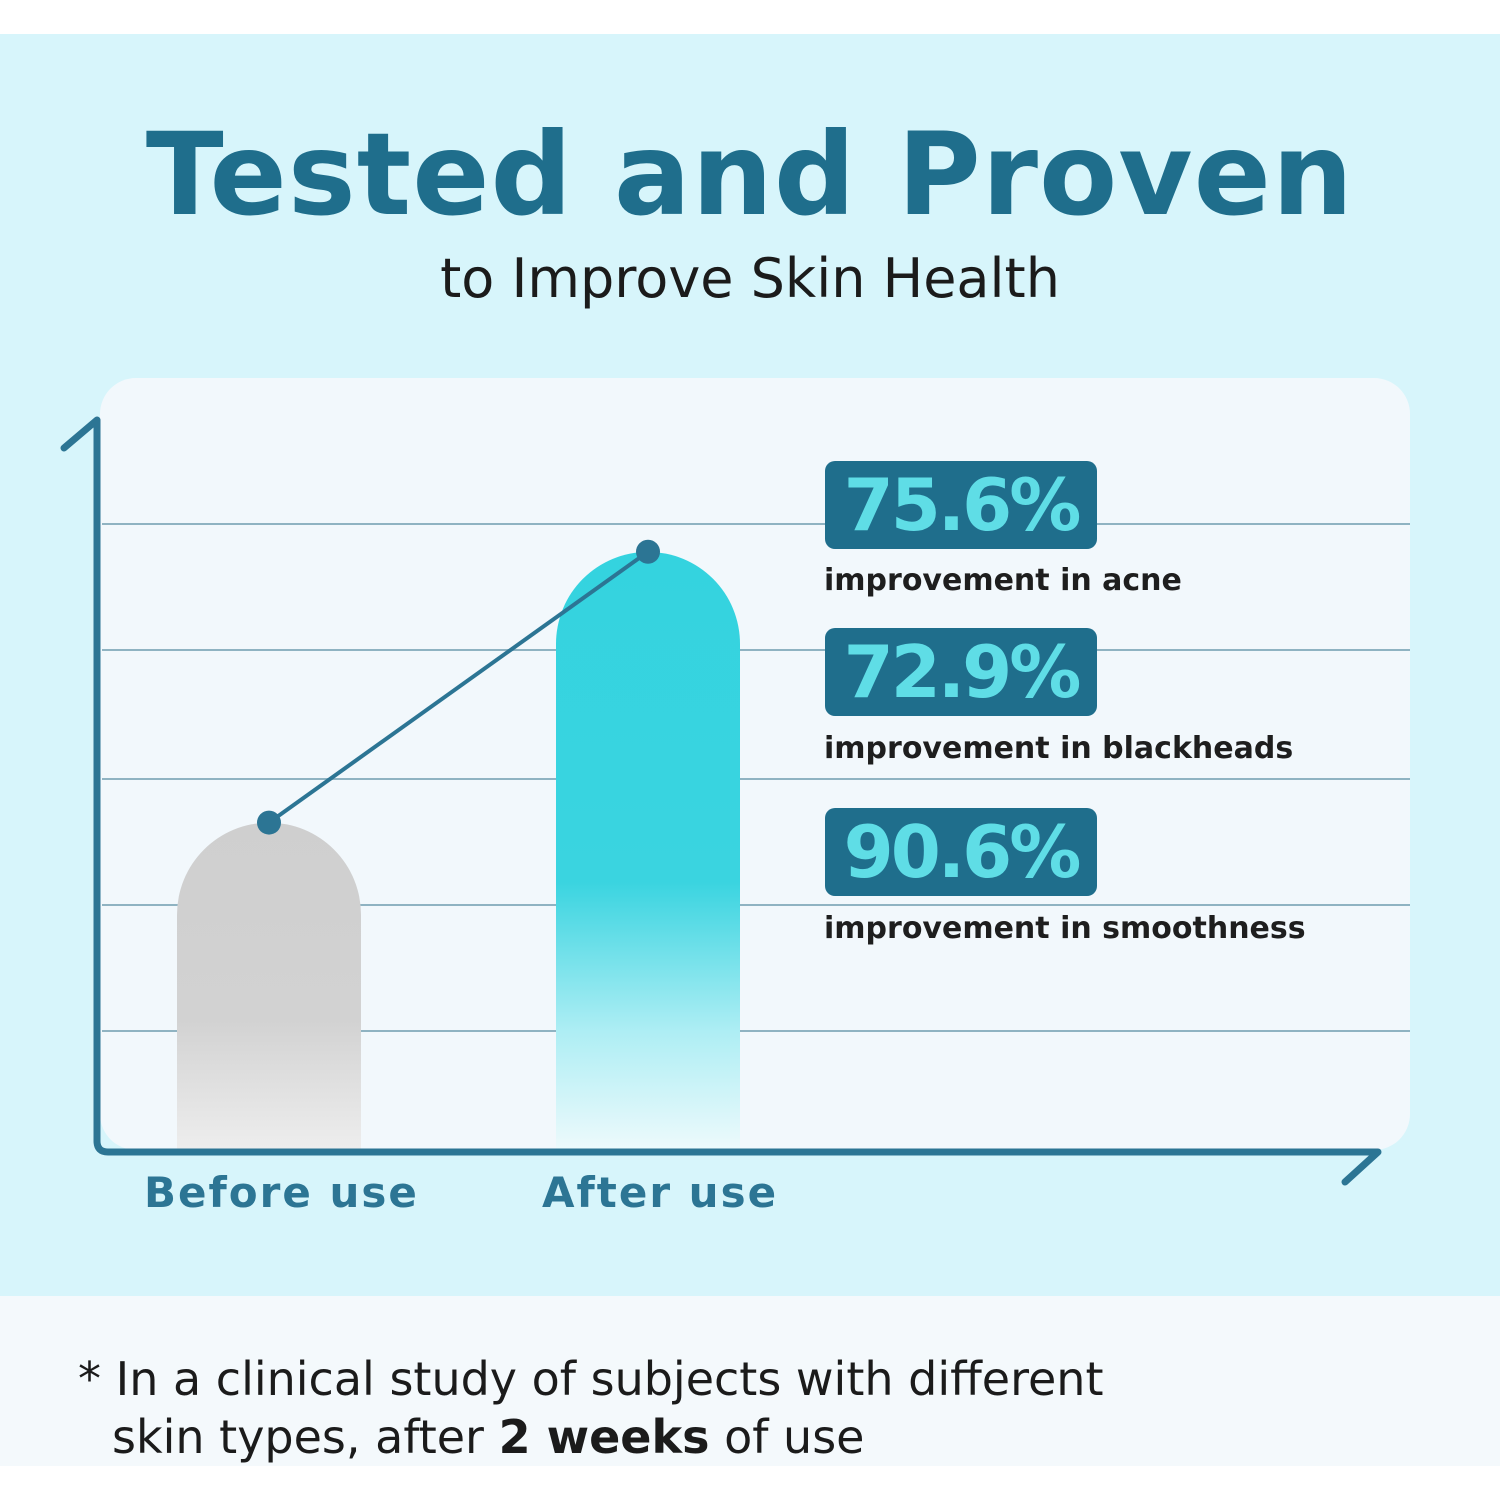 This screenshot has height=1500, width=1500. I want to click on footnote-line2-end: of use, so click(787, 1437).